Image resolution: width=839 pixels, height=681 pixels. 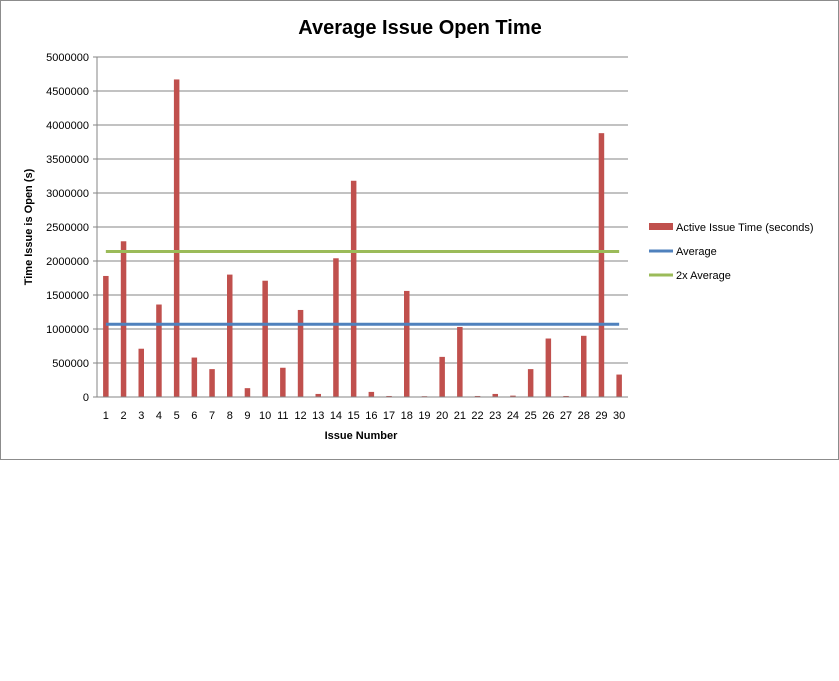 What do you see at coordinates (619, 416) in the screenshot?
I see `x-tick-label: 30` at bounding box center [619, 416].